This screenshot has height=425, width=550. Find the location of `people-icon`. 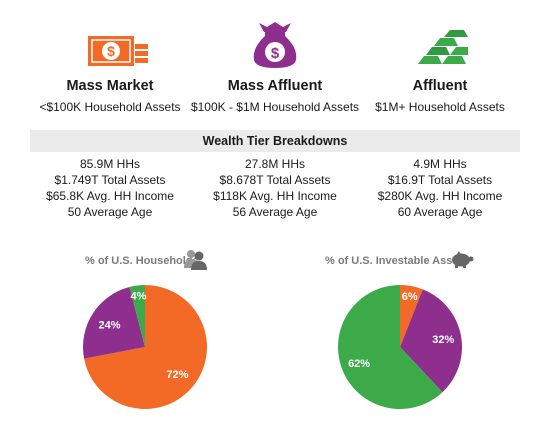

people-icon is located at coordinates (195, 260).